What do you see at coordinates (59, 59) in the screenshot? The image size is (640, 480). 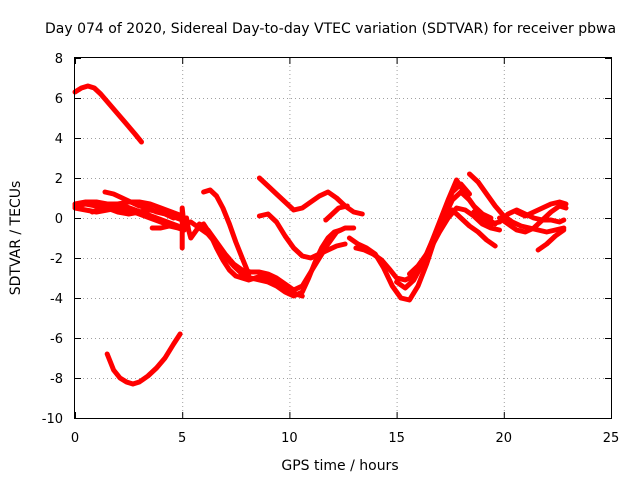 I see `y-tick-label: 8` at bounding box center [59, 59].